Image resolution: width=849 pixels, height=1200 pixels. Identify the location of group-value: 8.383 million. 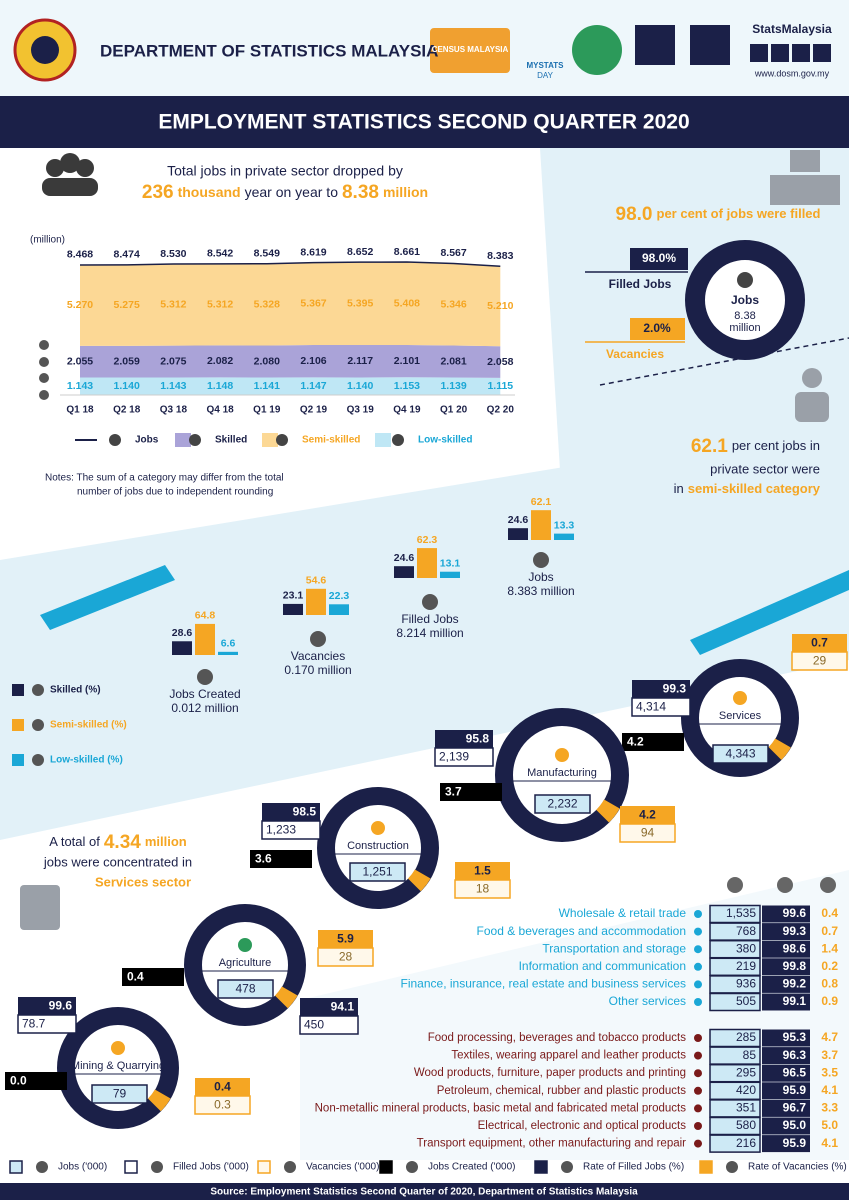
(540, 591).